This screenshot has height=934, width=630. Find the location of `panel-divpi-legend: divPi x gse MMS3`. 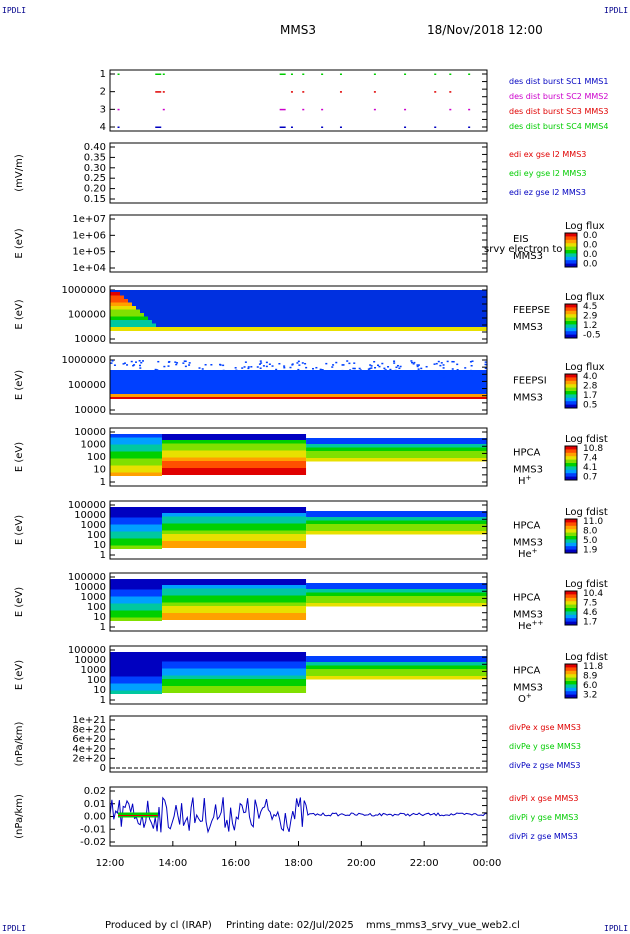

panel-divpi-legend: divPi x gse MMS3 is located at coordinates (543, 798).